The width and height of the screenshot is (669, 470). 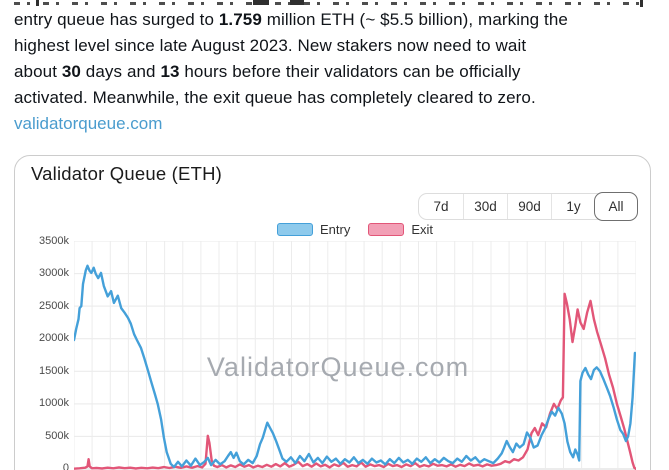 I want to click on range-button-90d: 90d, so click(x=529, y=206).